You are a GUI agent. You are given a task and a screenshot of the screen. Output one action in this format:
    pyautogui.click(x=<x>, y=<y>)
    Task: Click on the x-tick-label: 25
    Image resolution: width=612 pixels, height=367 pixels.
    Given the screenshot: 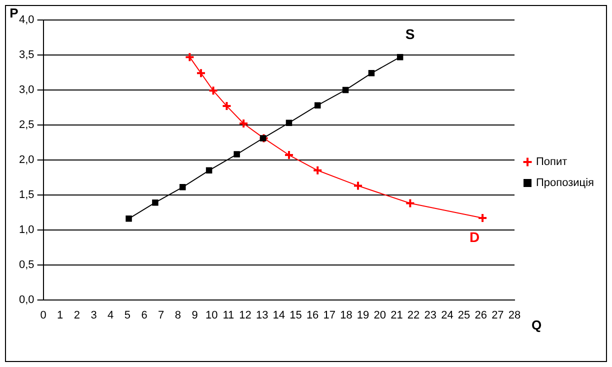 What is the action you would take?
    pyautogui.click(x=464, y=315)
    